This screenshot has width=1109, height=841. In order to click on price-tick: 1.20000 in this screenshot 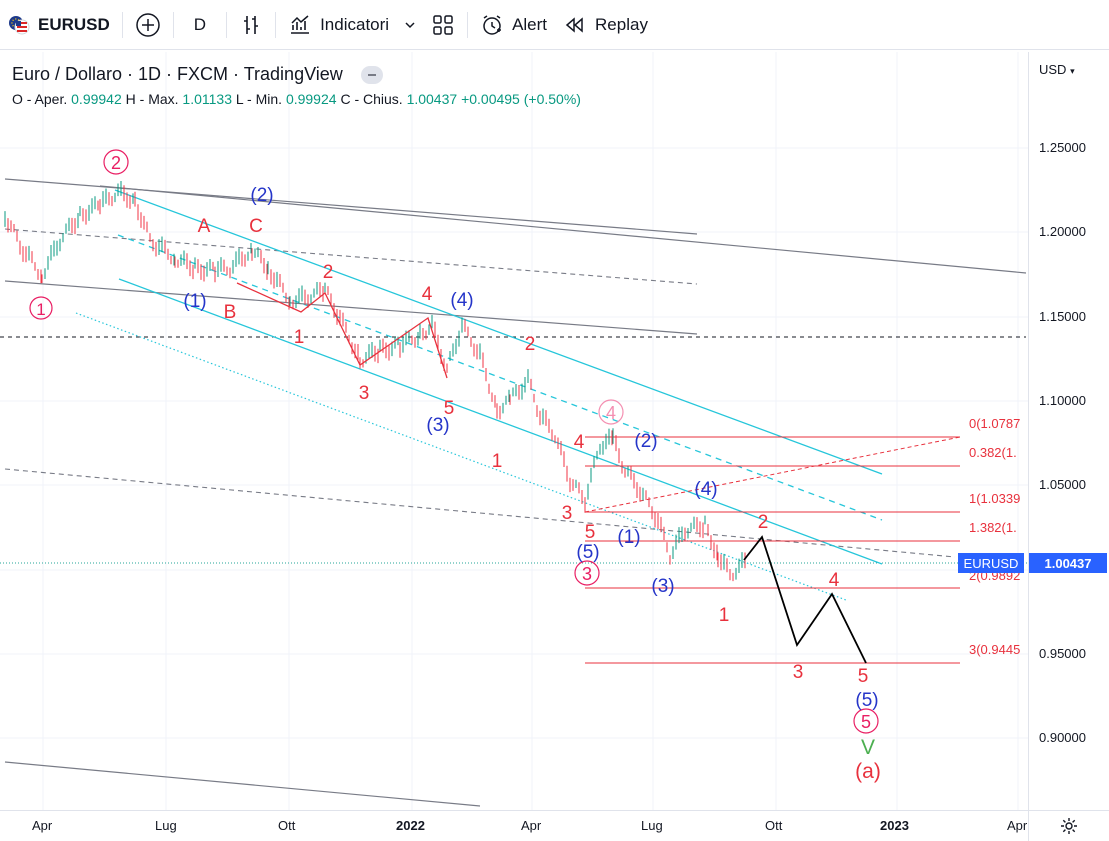, I will do `click(1062, 231)`.